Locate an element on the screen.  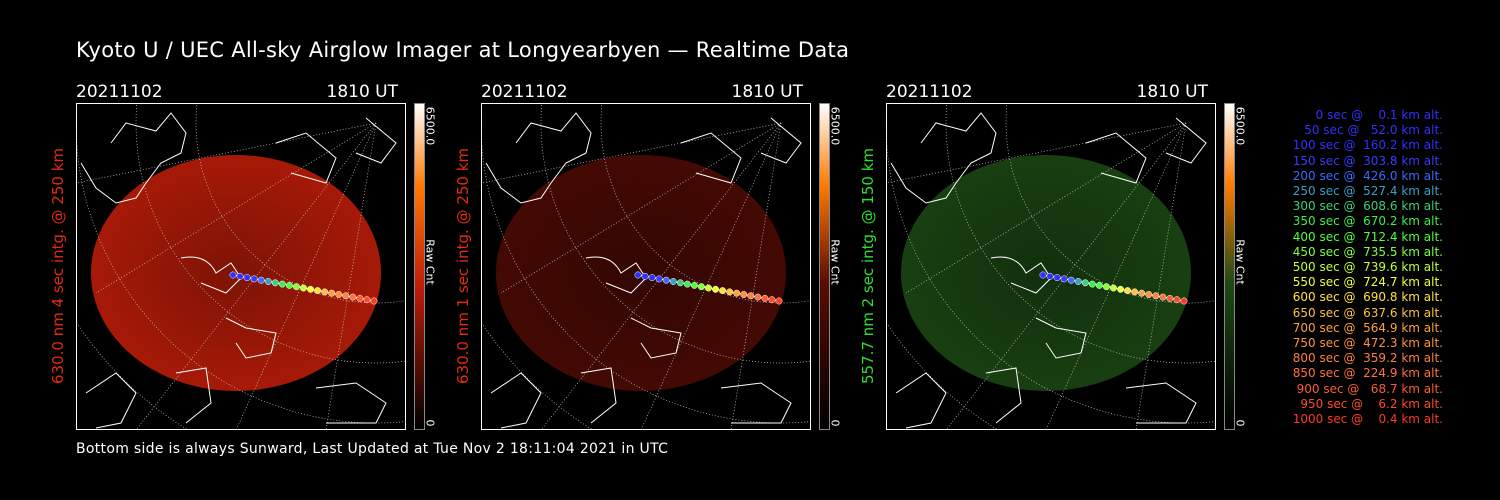
legend-item: 750 sec @ 472.3 km alt. is located at coordinates (1365, 343).